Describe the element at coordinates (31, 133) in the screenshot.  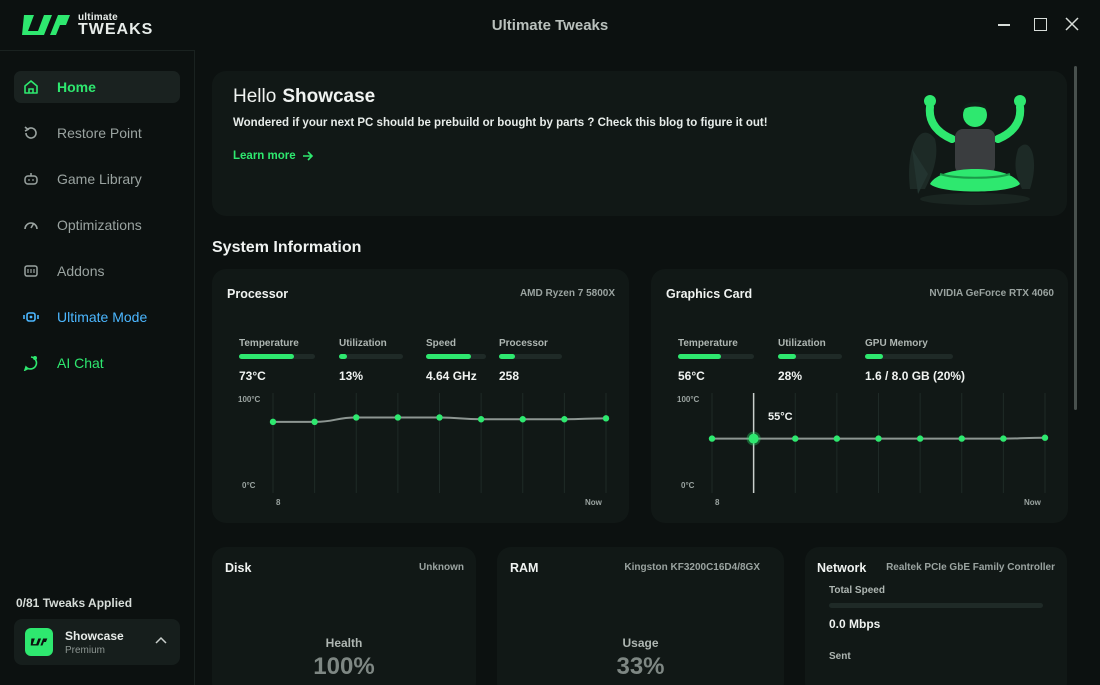
I see `restore-icon` at that location.